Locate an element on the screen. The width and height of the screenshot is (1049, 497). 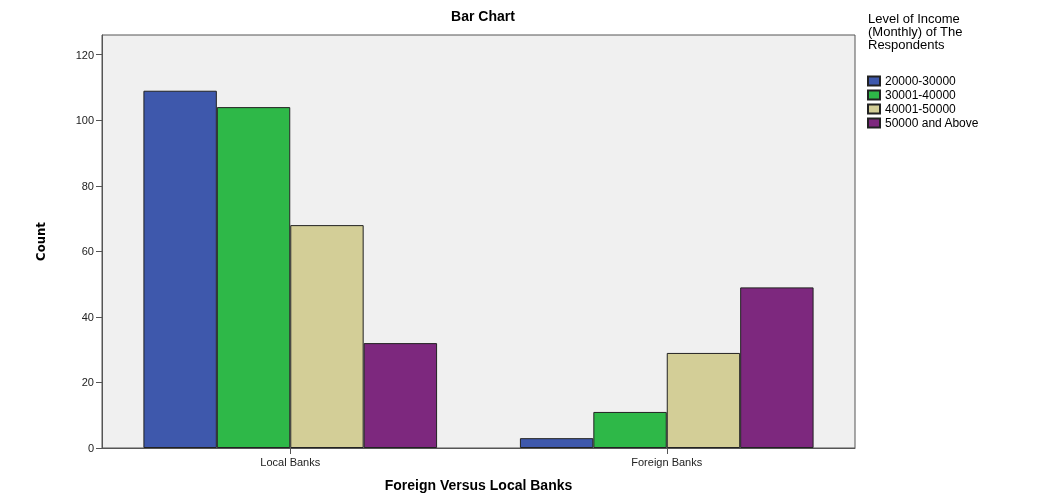
chart-title: Bar Chart is located at coordinates (483, 16).